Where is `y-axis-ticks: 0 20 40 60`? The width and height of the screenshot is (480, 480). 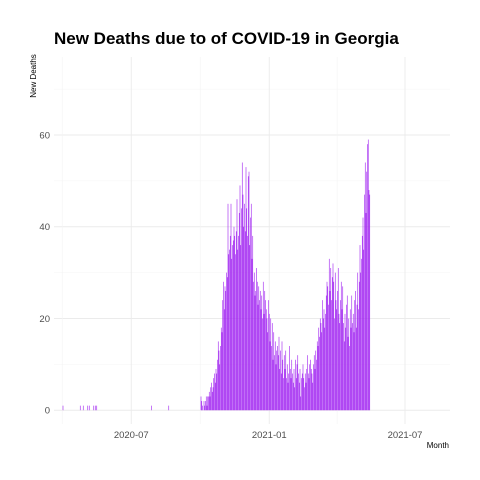 y-axis-ticks: 0 20 40 60 is located at coordinates (44, 273).